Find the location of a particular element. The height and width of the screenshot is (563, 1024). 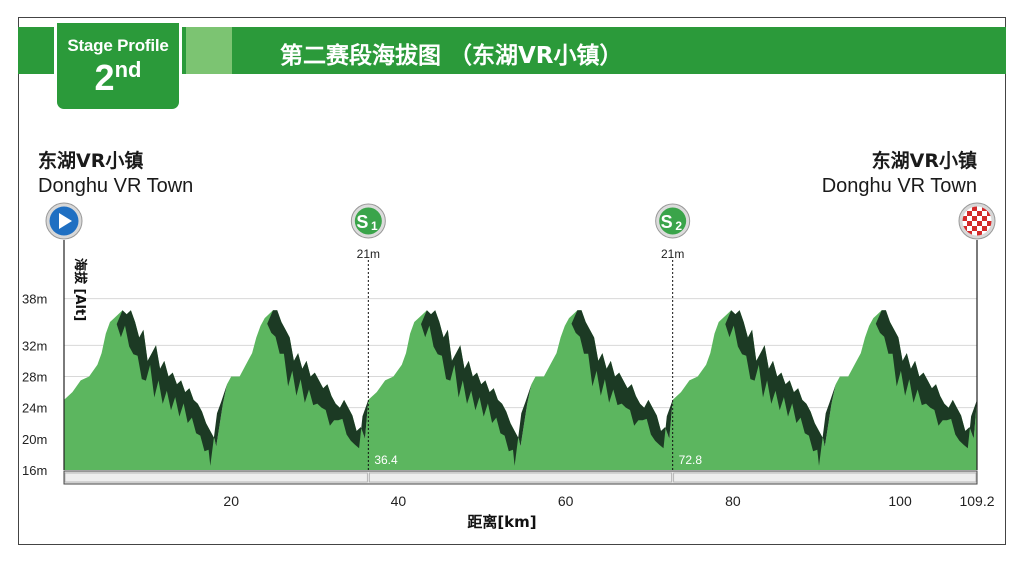

start-place: 东湖VR小镇 Donghu VR Town is located at coordinates (115, 172).